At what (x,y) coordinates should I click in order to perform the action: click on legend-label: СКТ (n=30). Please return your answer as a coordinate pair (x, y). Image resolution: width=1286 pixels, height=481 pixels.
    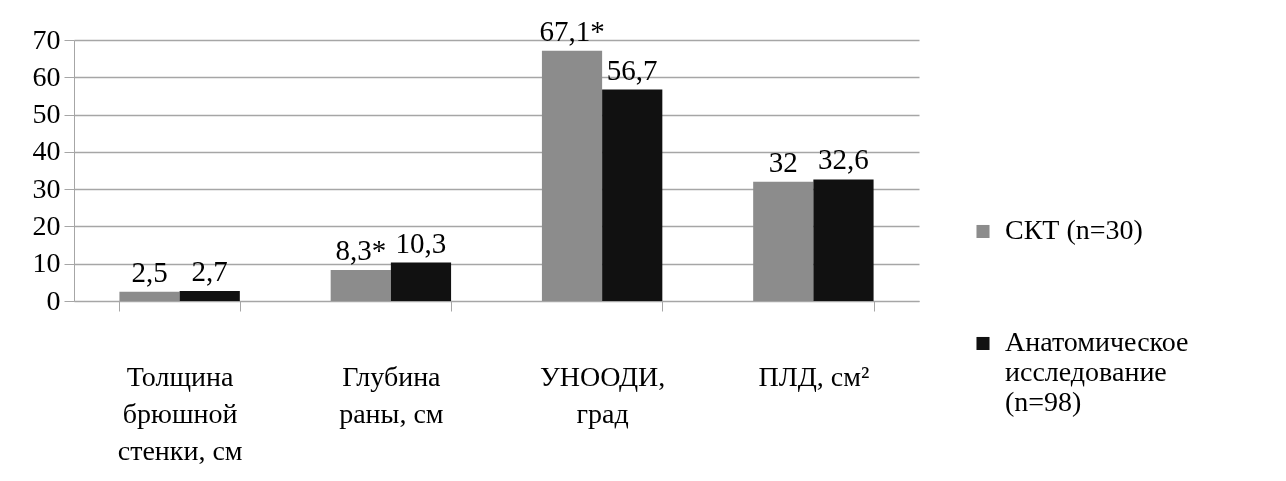
    Looking at the image, I should click on (1074, 230).